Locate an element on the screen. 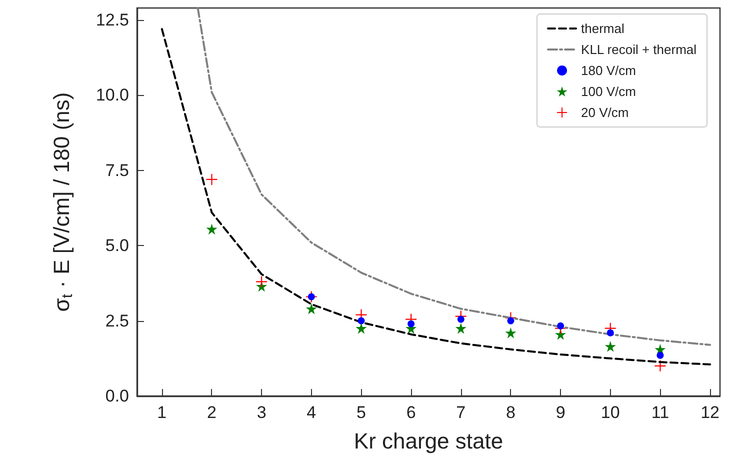 The width and height of the screenshot is (729, 470). y-tick-label: 10.0 is located at coordinates (112, 95).